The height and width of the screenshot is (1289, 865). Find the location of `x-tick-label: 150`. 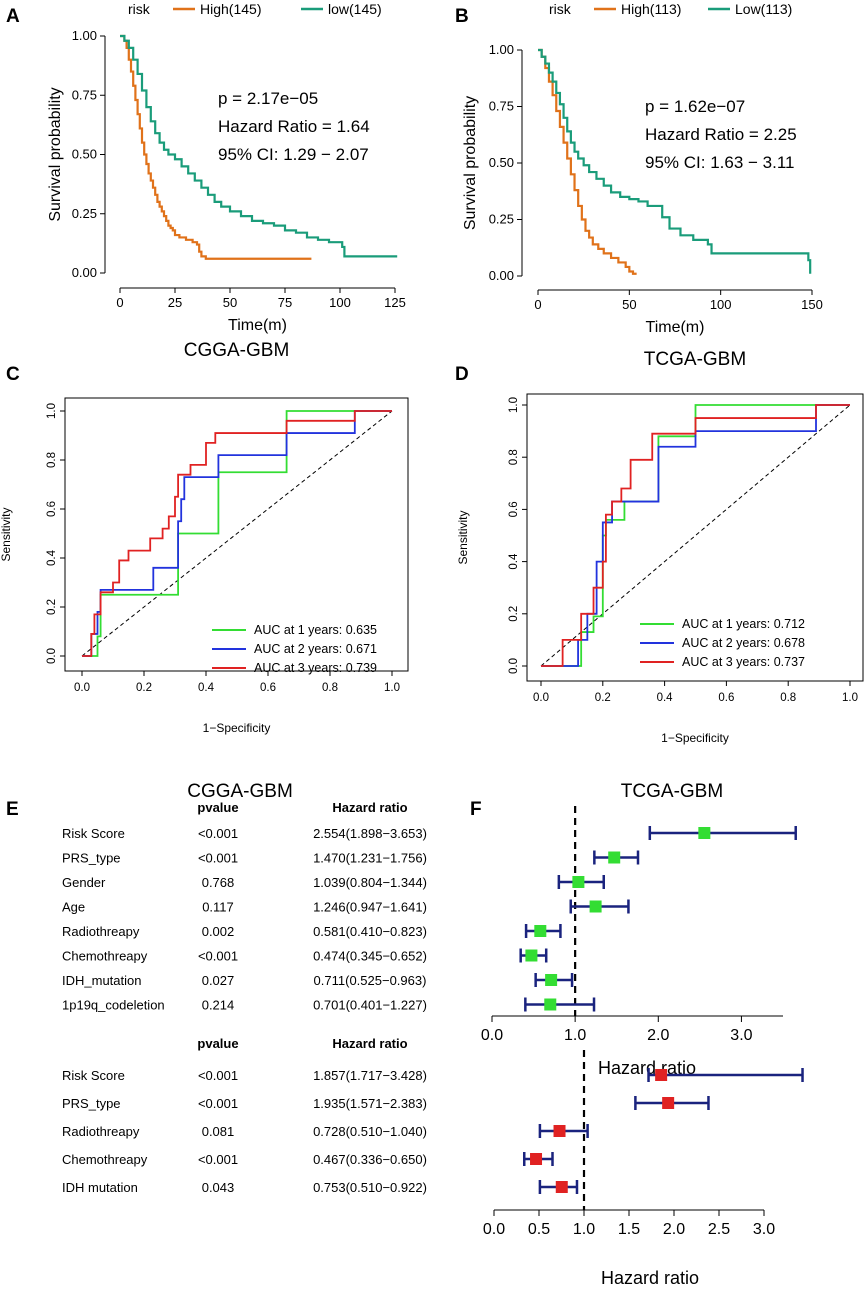

x-tick-label: 150 is located at coordinates (812, 304).